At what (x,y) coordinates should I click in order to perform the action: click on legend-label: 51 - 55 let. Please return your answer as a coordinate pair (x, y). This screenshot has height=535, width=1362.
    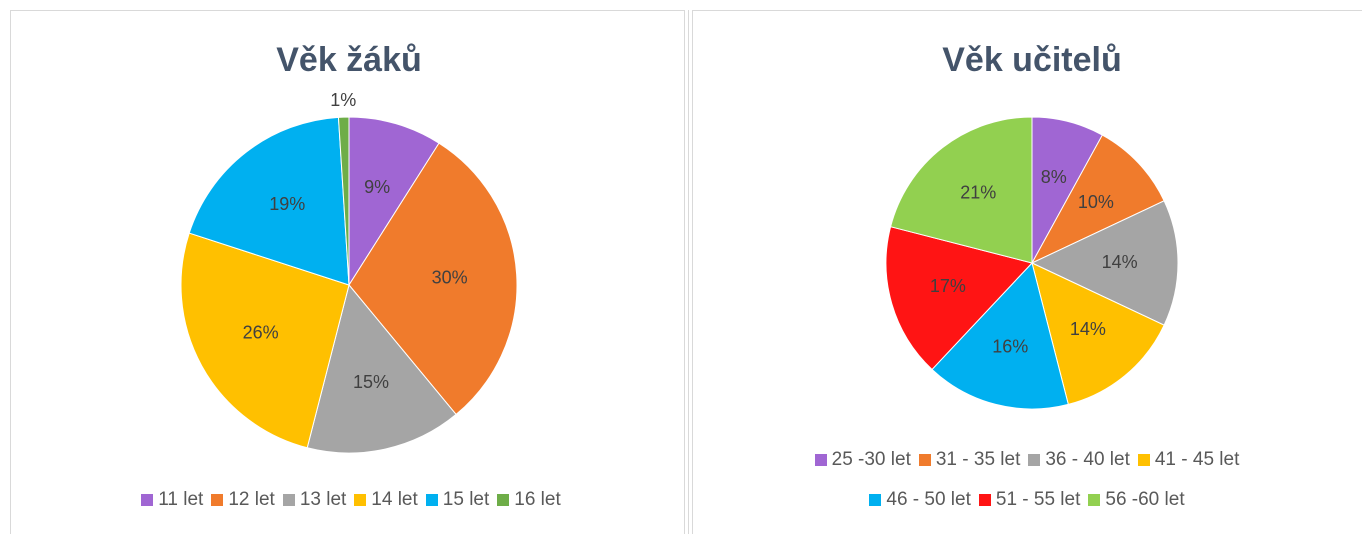
    Looking at the image, I should click on (1038, 499).